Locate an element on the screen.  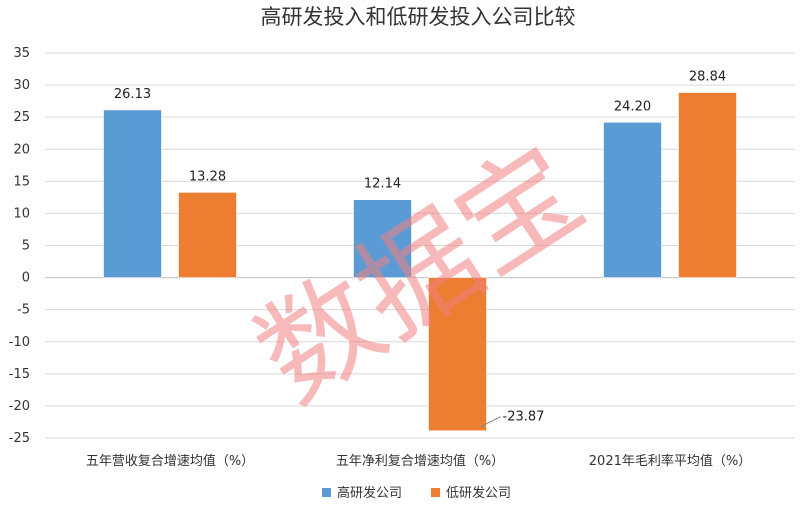
y-tick-label: 20 is located at coordinates (21, 149).